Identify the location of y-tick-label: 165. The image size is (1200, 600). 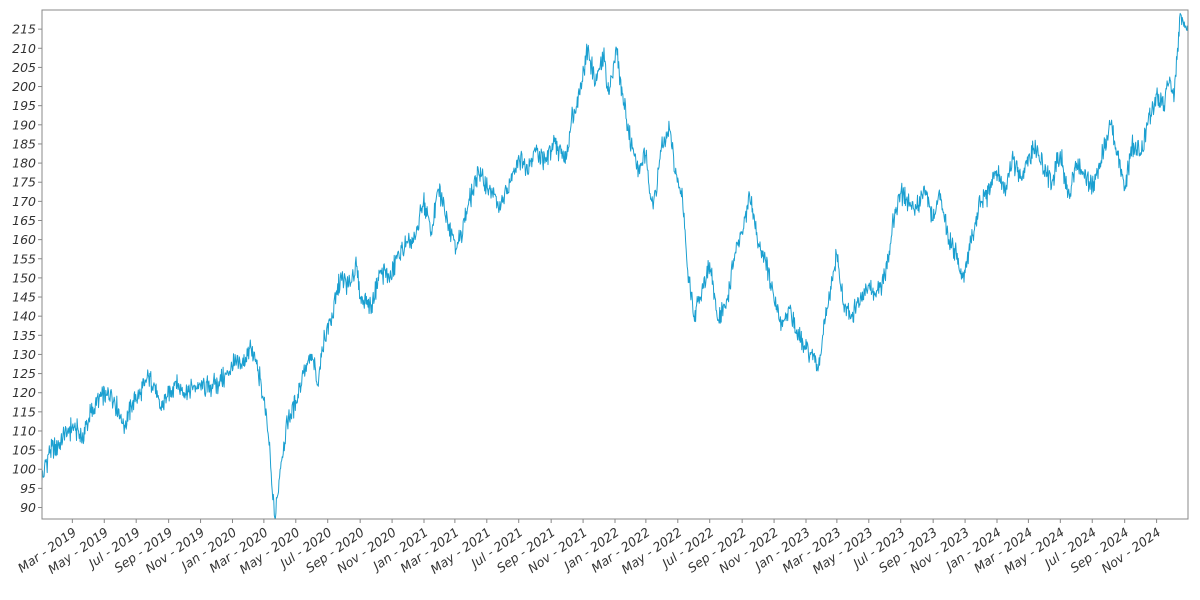
(24, 220).